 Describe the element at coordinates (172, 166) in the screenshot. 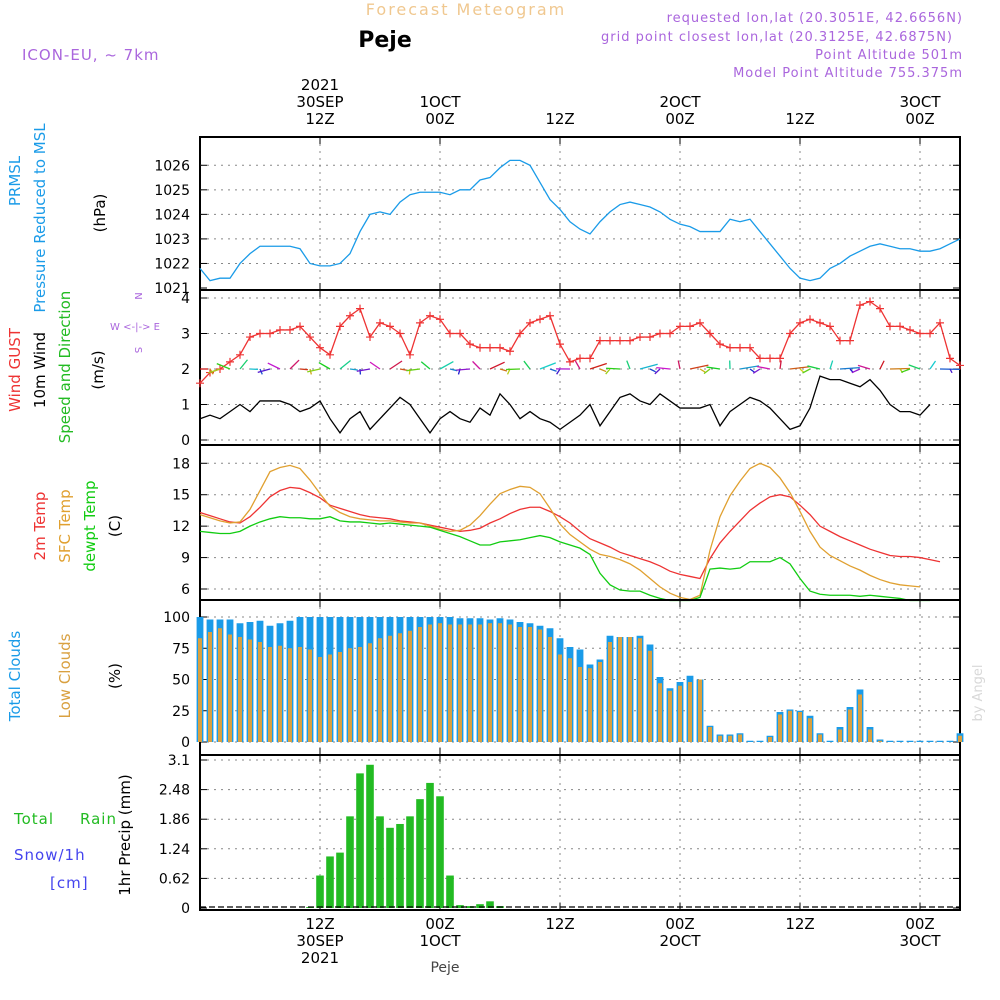

I see `y-tick-label: 1026` at that location.